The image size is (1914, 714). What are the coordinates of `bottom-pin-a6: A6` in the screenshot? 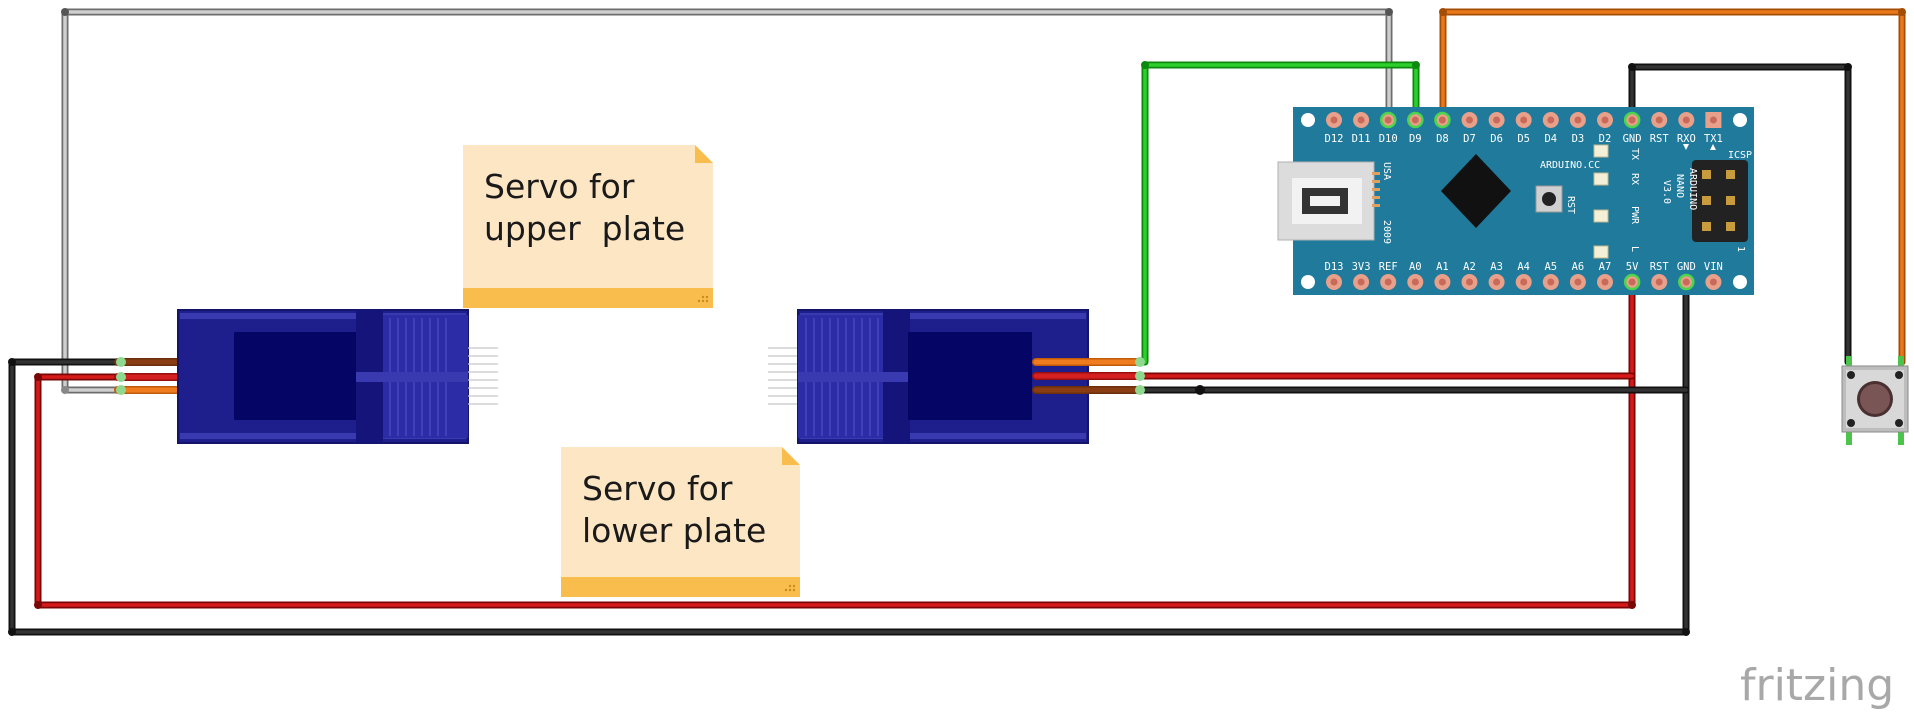 It's located at (1577, 275).